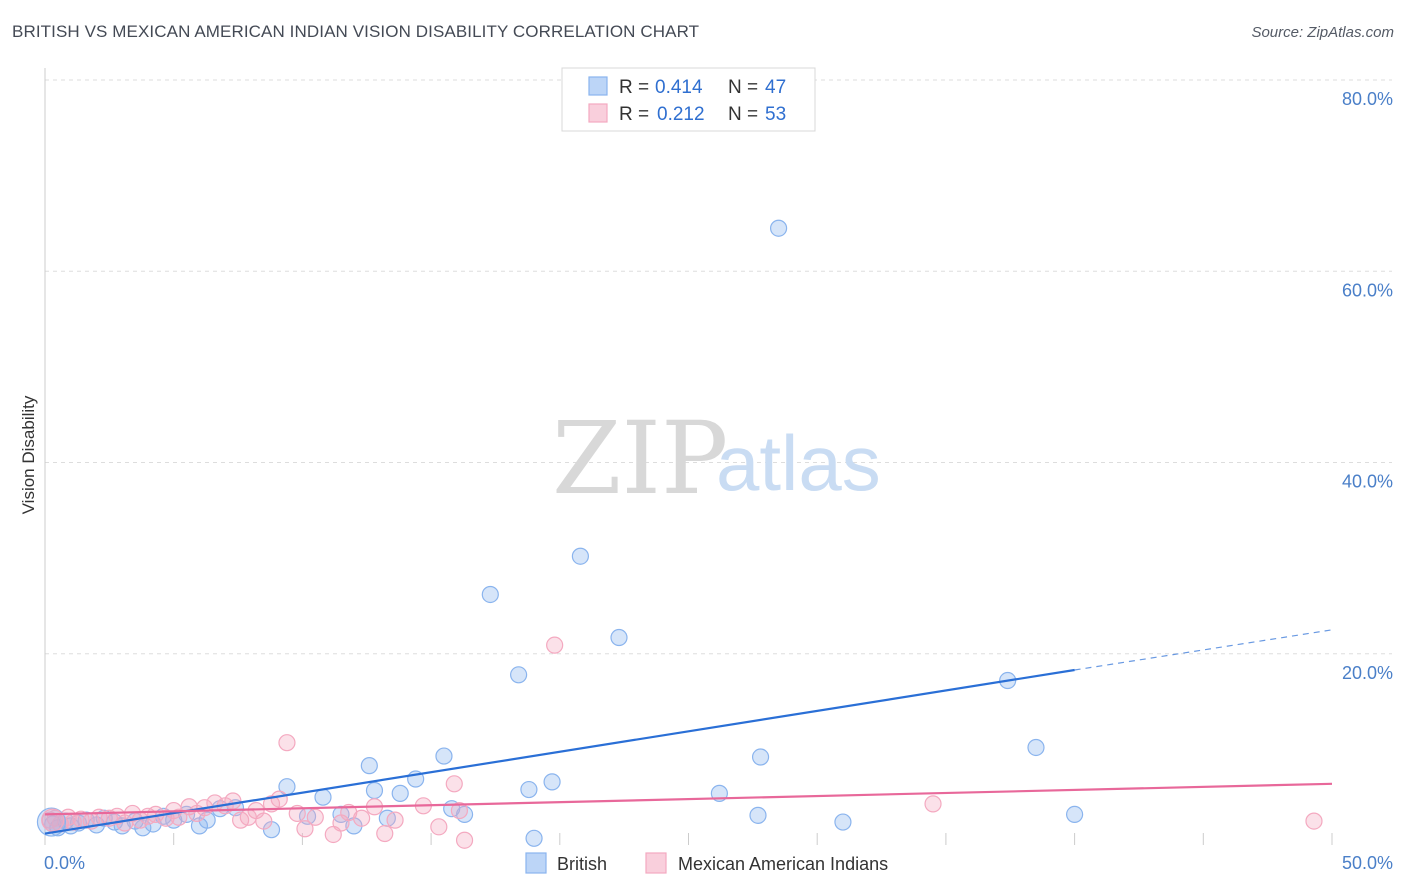 The image size is (1406, 892). What do you see at coordinates (656, 863) in the screenshot?
I see `bottom-legend-swatch-mexican` at bounding box center [656, 863].